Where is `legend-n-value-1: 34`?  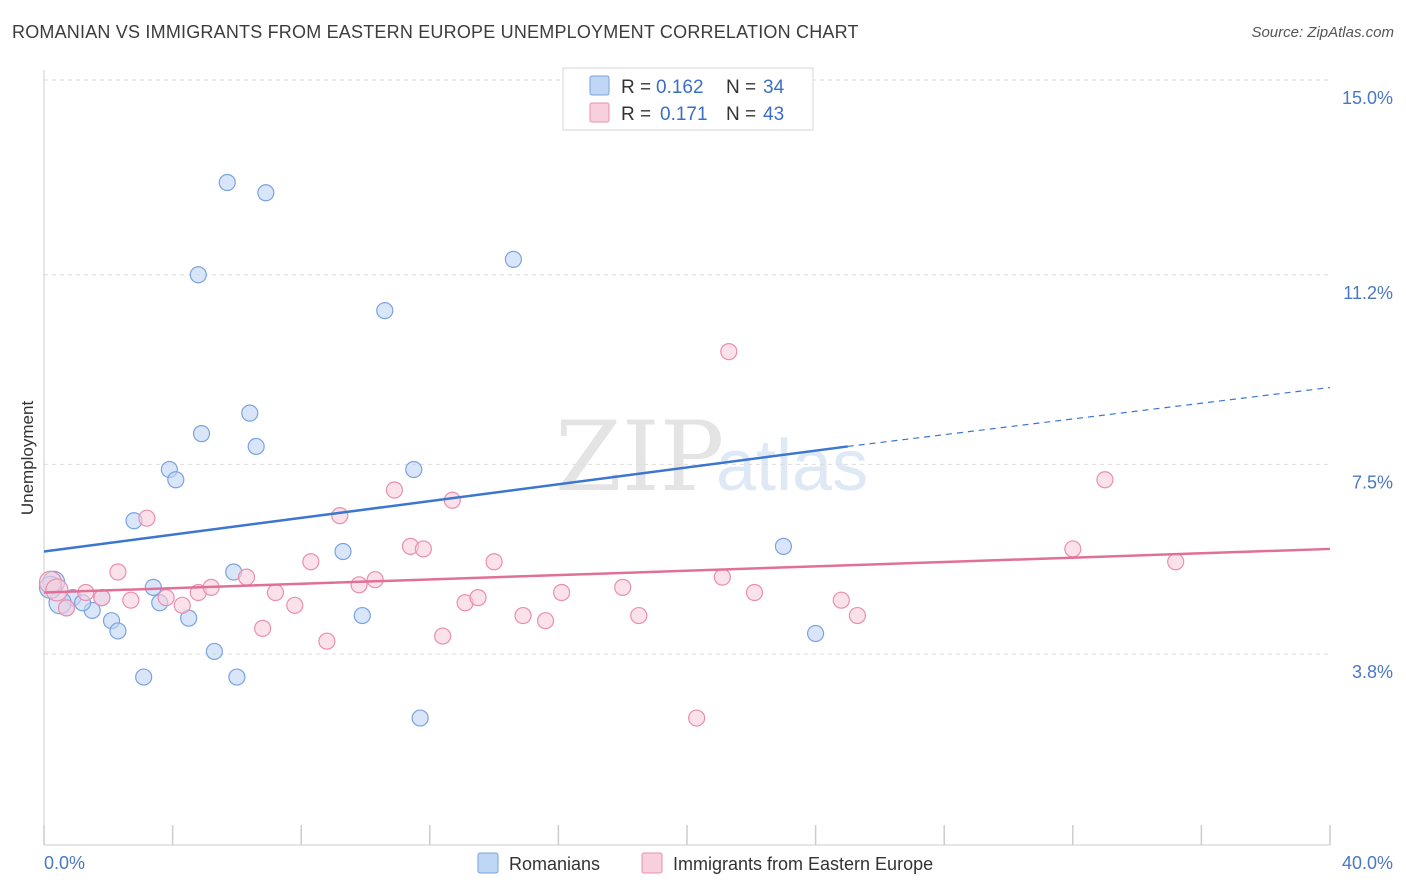 legend-n-value-1: 34 is located at coordinates (774, 87).